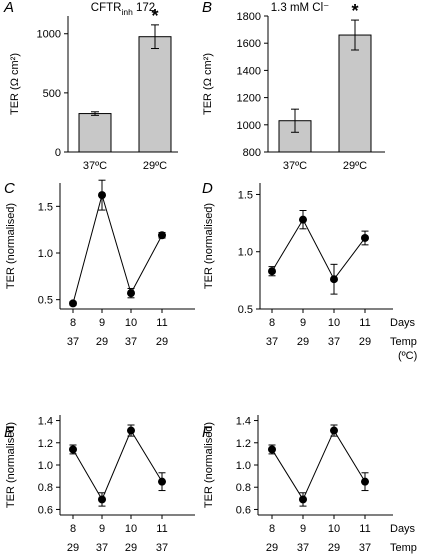 This screenshot has width=424, height=557. Describe the element at coordinates (144, 8) in the screenshot. I see `panel-title-suffix: 172` at that location.